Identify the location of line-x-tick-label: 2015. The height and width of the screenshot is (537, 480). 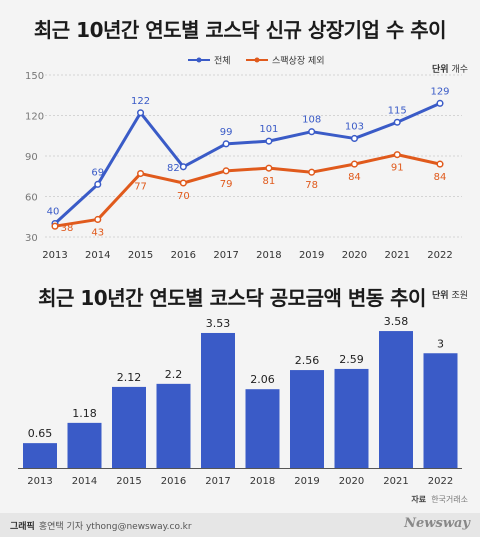
(140, 255).